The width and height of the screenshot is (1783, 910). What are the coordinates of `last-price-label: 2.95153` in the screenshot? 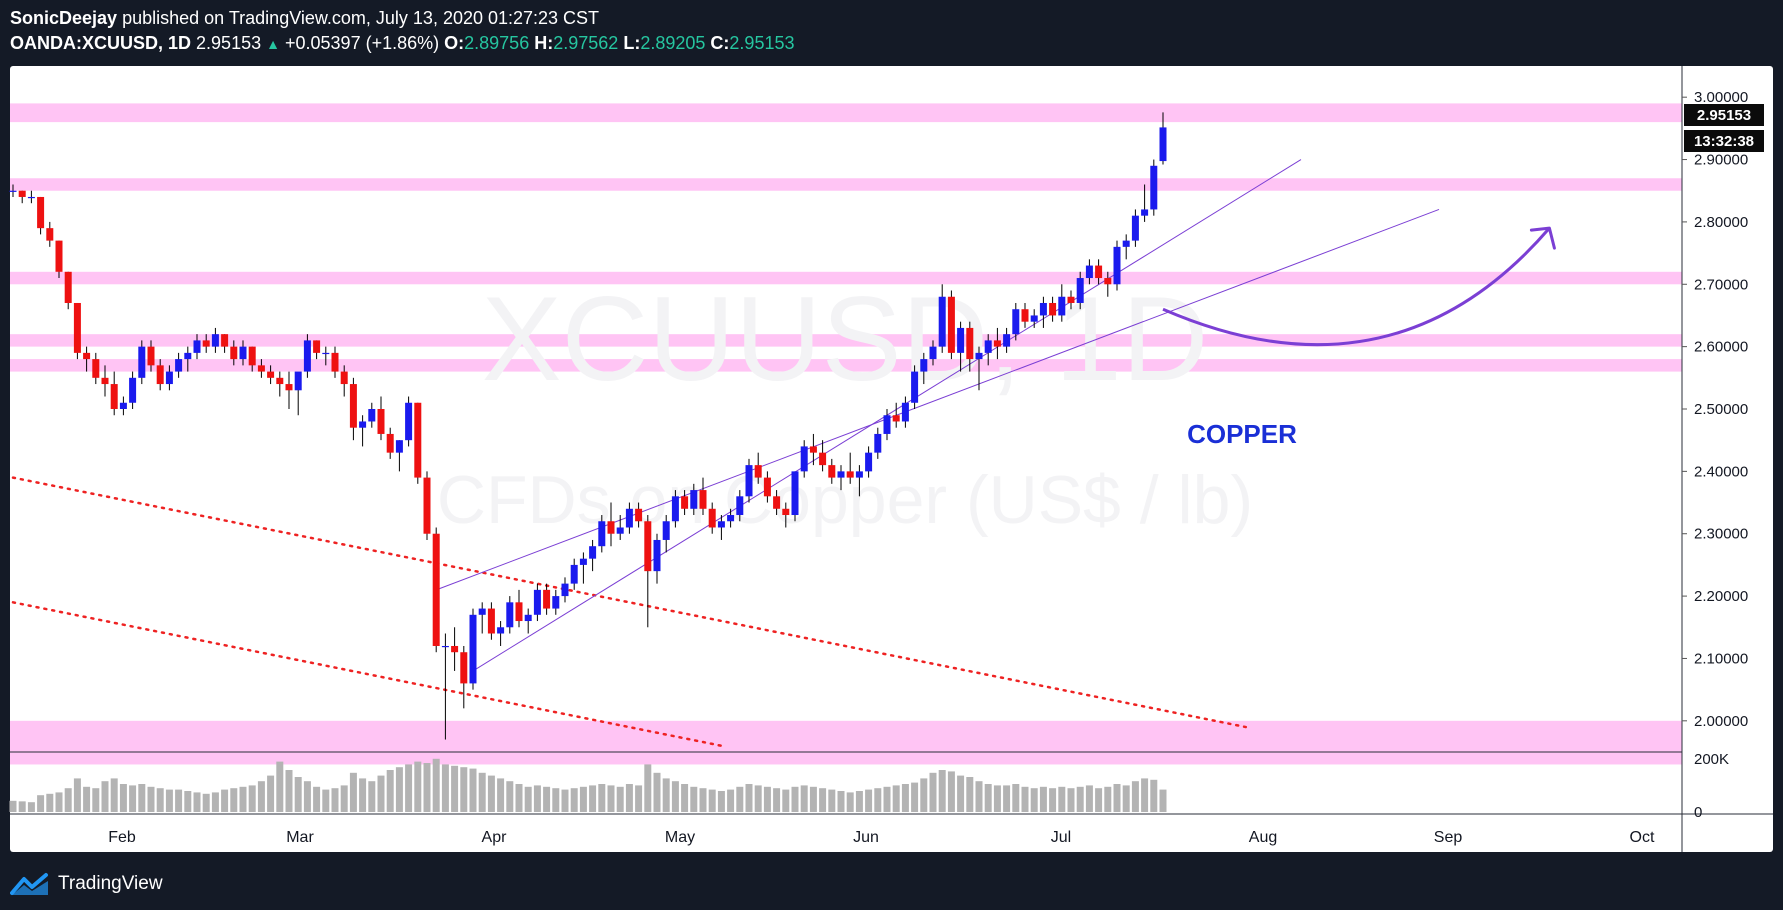 It's located at (1724, 115).